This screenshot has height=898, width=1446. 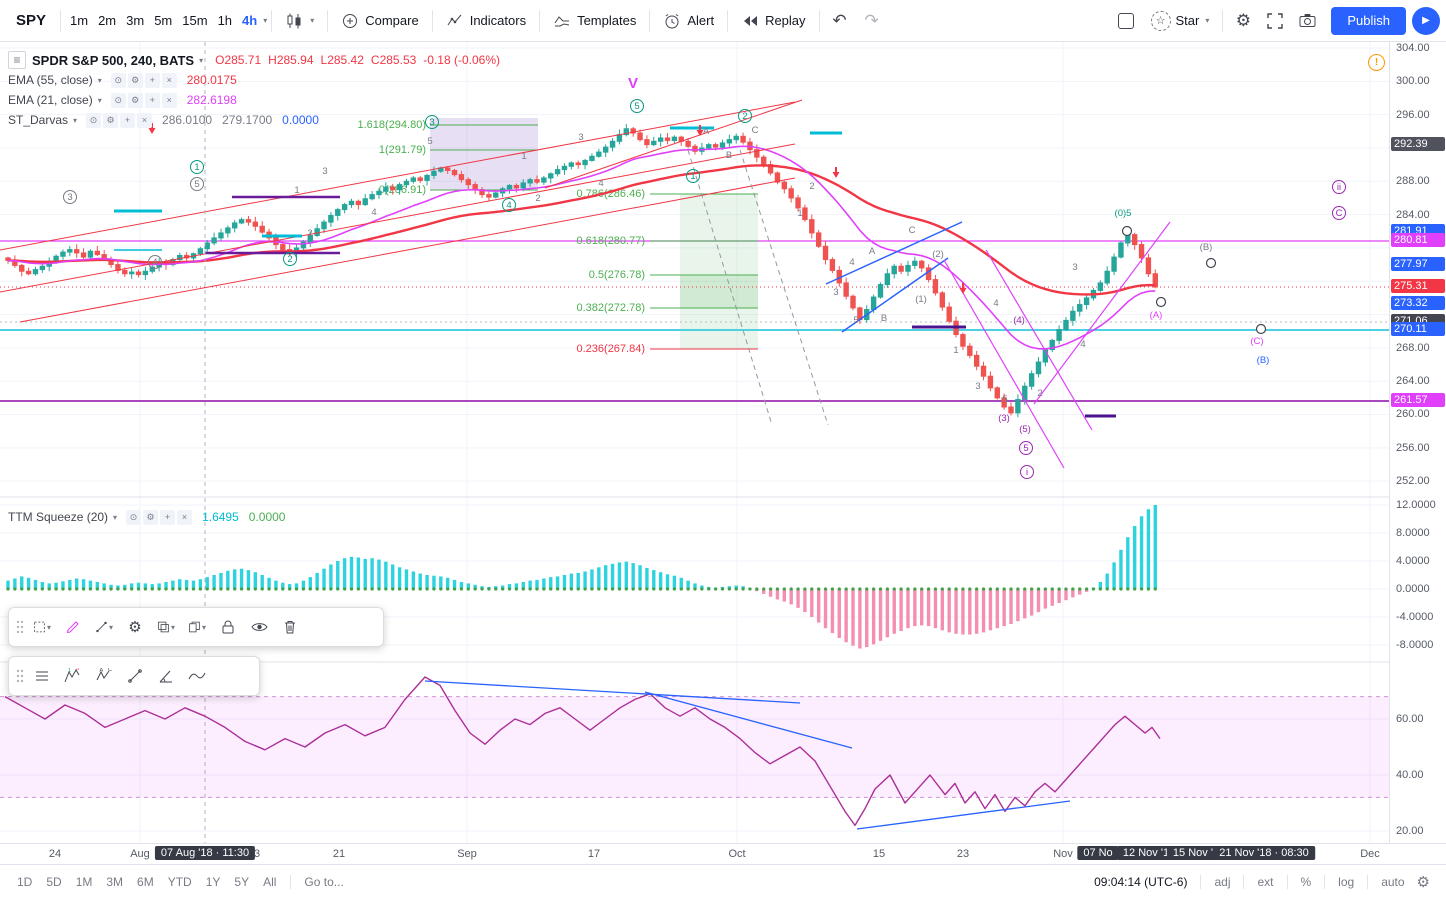 I want to click on symbol-title: SPDR S&P 500, 240, BATS, so click(x=113, y=60).